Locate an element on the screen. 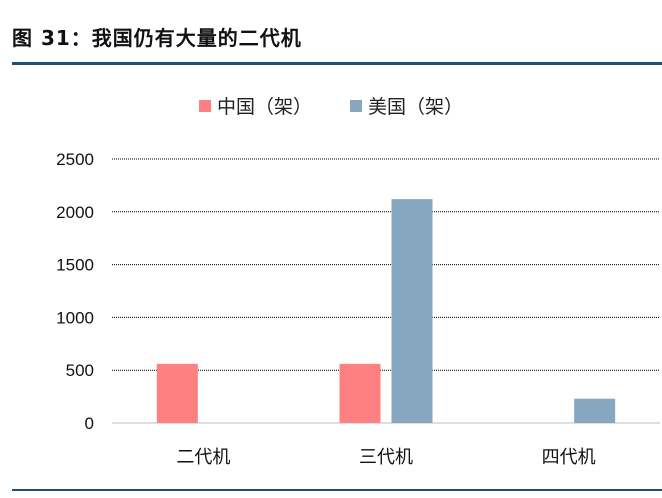  y-tick-label: 1500 is located at coordinates (75, 265).